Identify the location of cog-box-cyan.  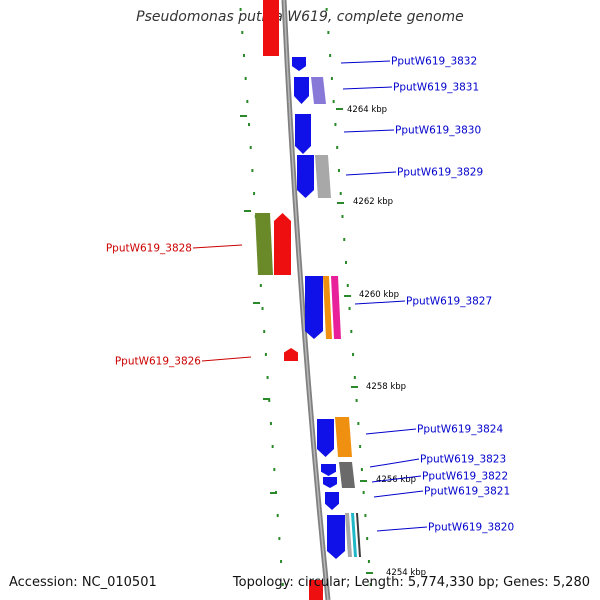
(354, 535).